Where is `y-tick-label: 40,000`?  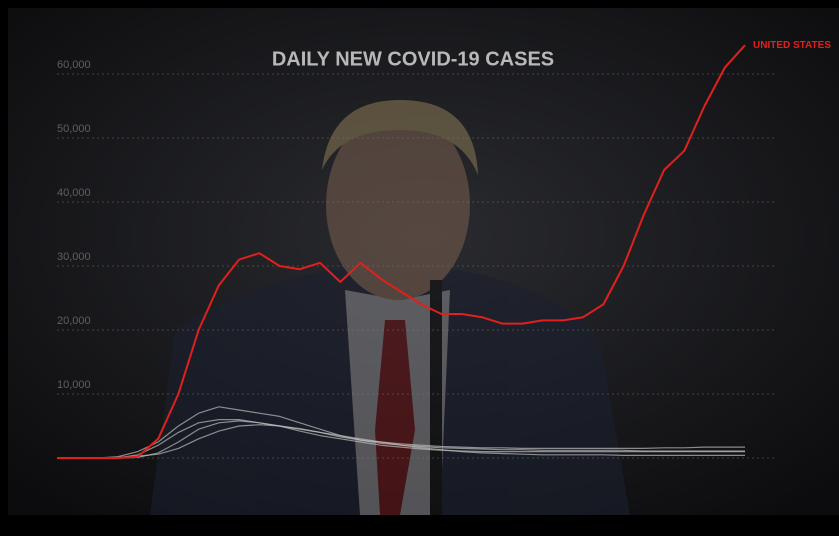
y-tick-label: 40,000 is located at coordinates (74, 193).